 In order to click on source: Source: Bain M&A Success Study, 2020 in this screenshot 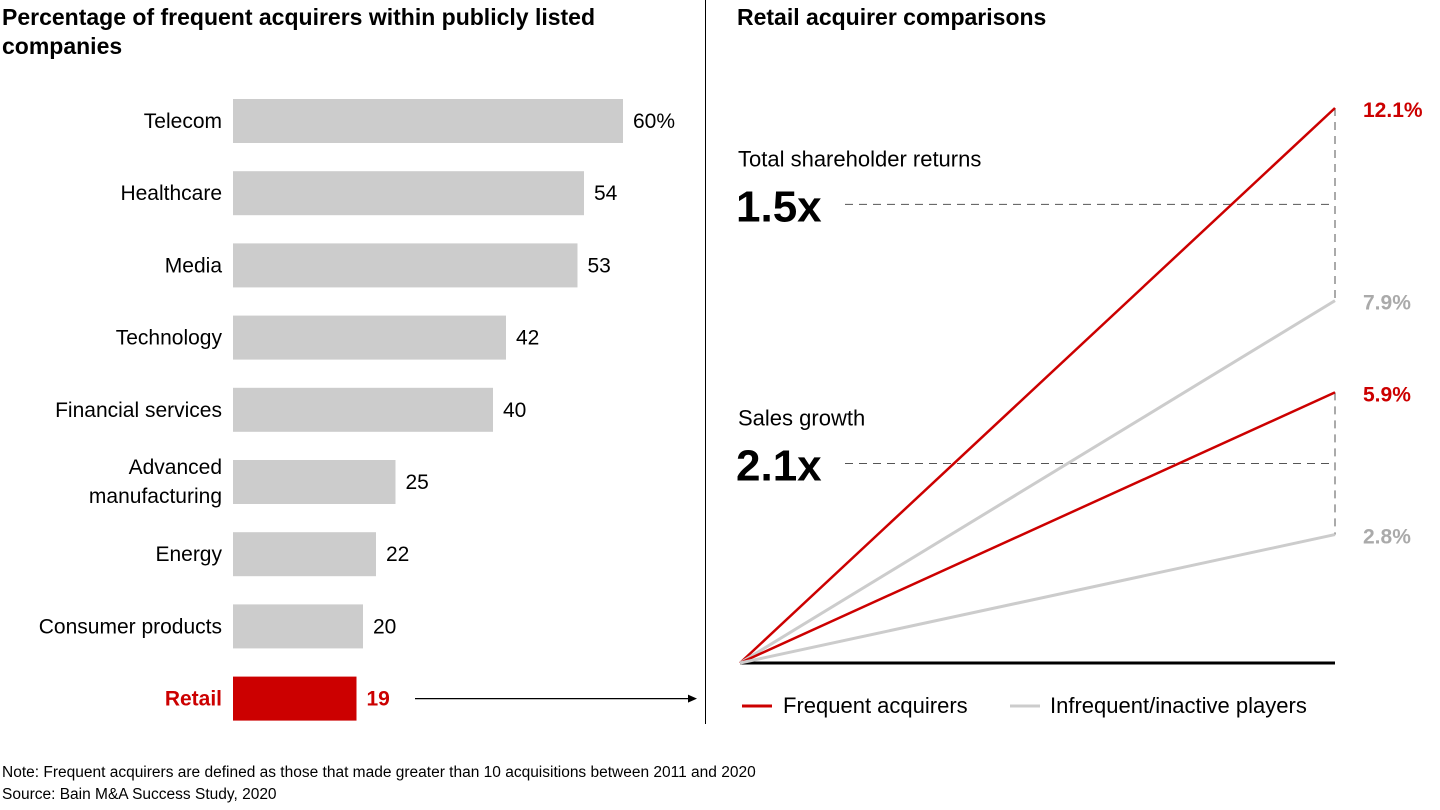, I will do `click(139, 794)`.